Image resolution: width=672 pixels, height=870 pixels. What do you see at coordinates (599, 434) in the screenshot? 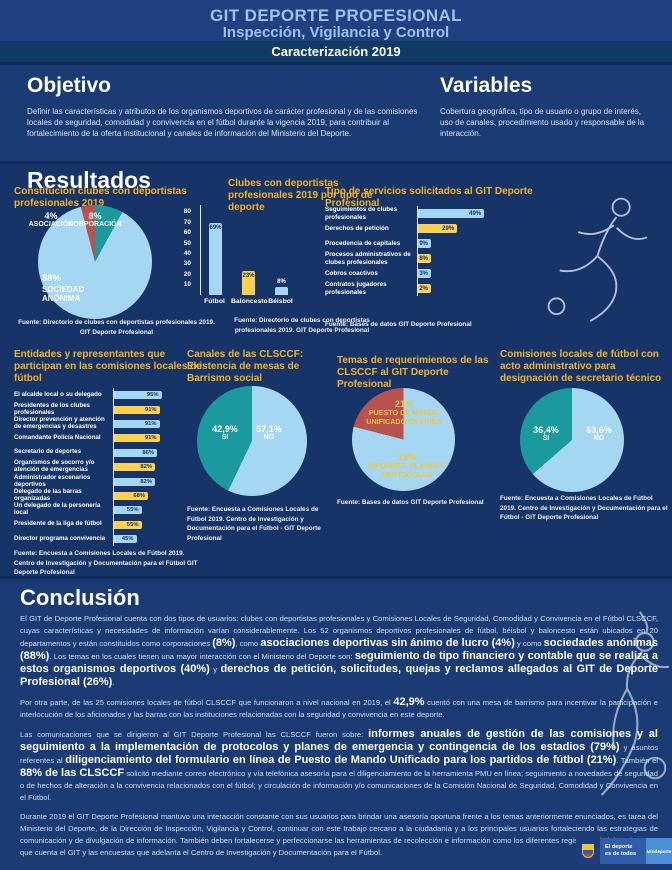
I see `pie7-label-no: 63,6% NO` at bounding box center [599, 434].